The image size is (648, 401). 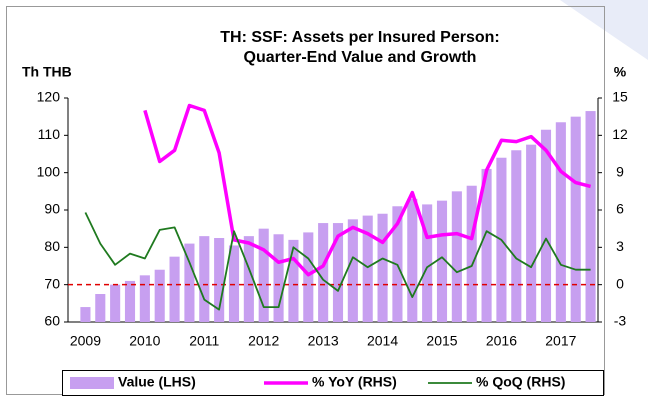 I want to click on y2-tick-label: -3, so click(x=620, y=321).